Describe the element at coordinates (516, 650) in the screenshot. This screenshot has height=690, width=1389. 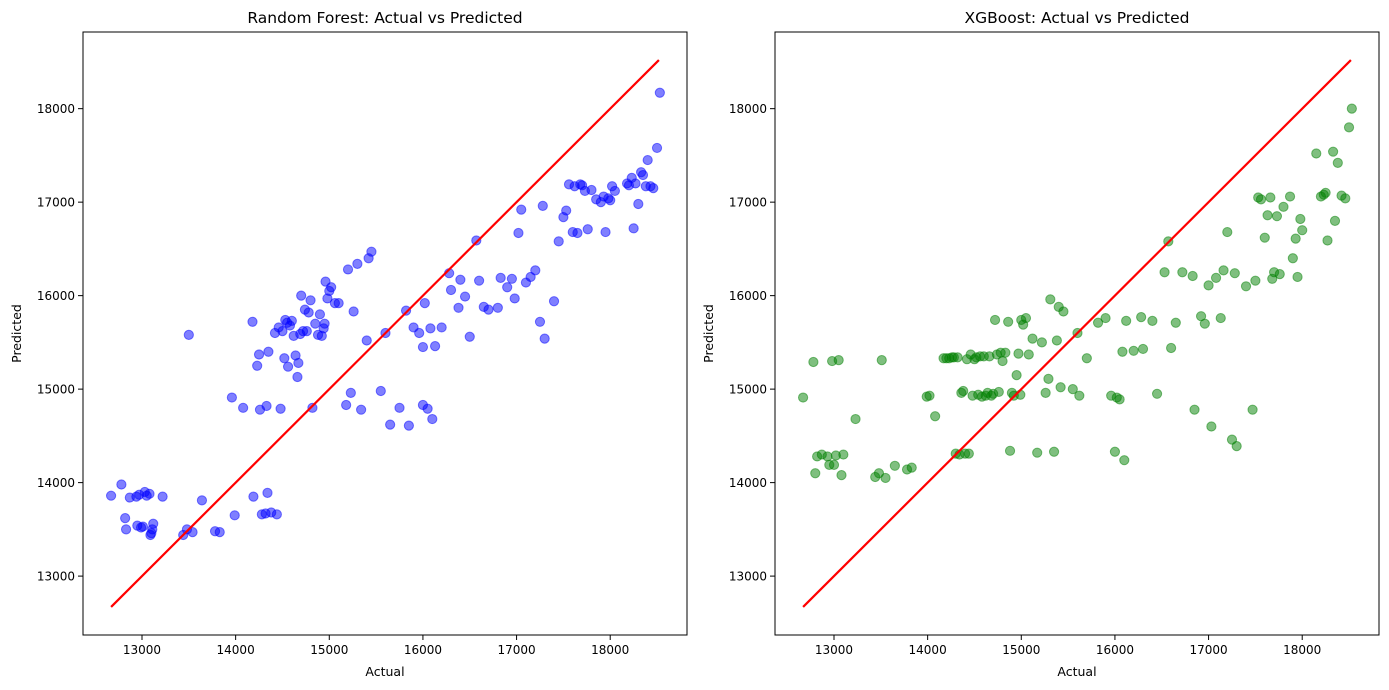
I see `x-tick-label: 17000` at that location.